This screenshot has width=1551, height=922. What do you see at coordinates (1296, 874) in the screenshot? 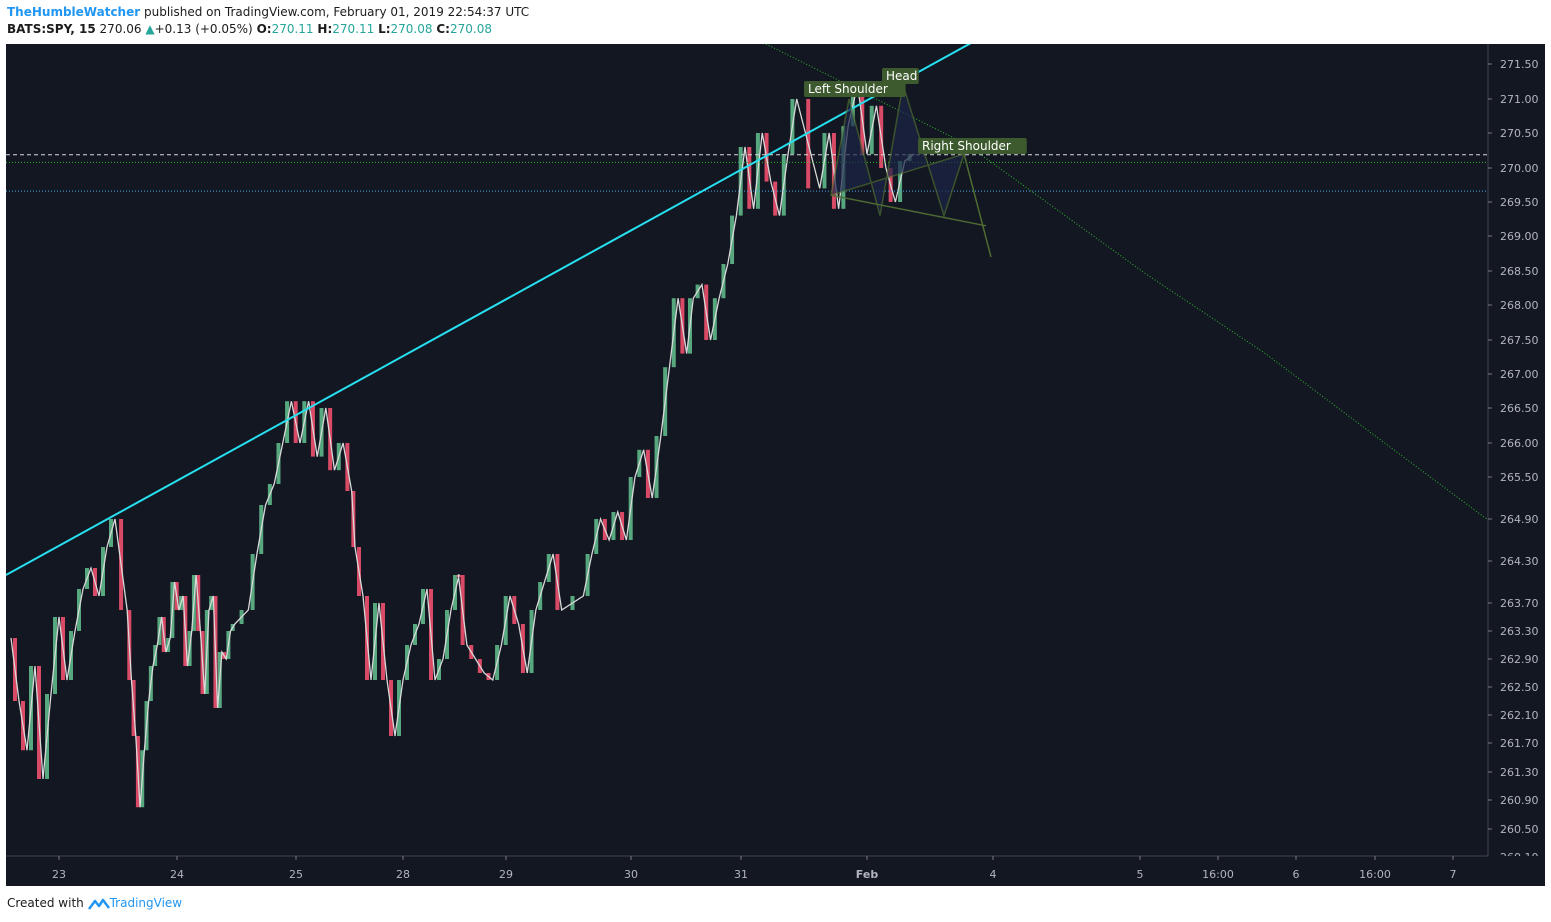
I see `time-tick-label: 6` at bounding box center [1296, 874].